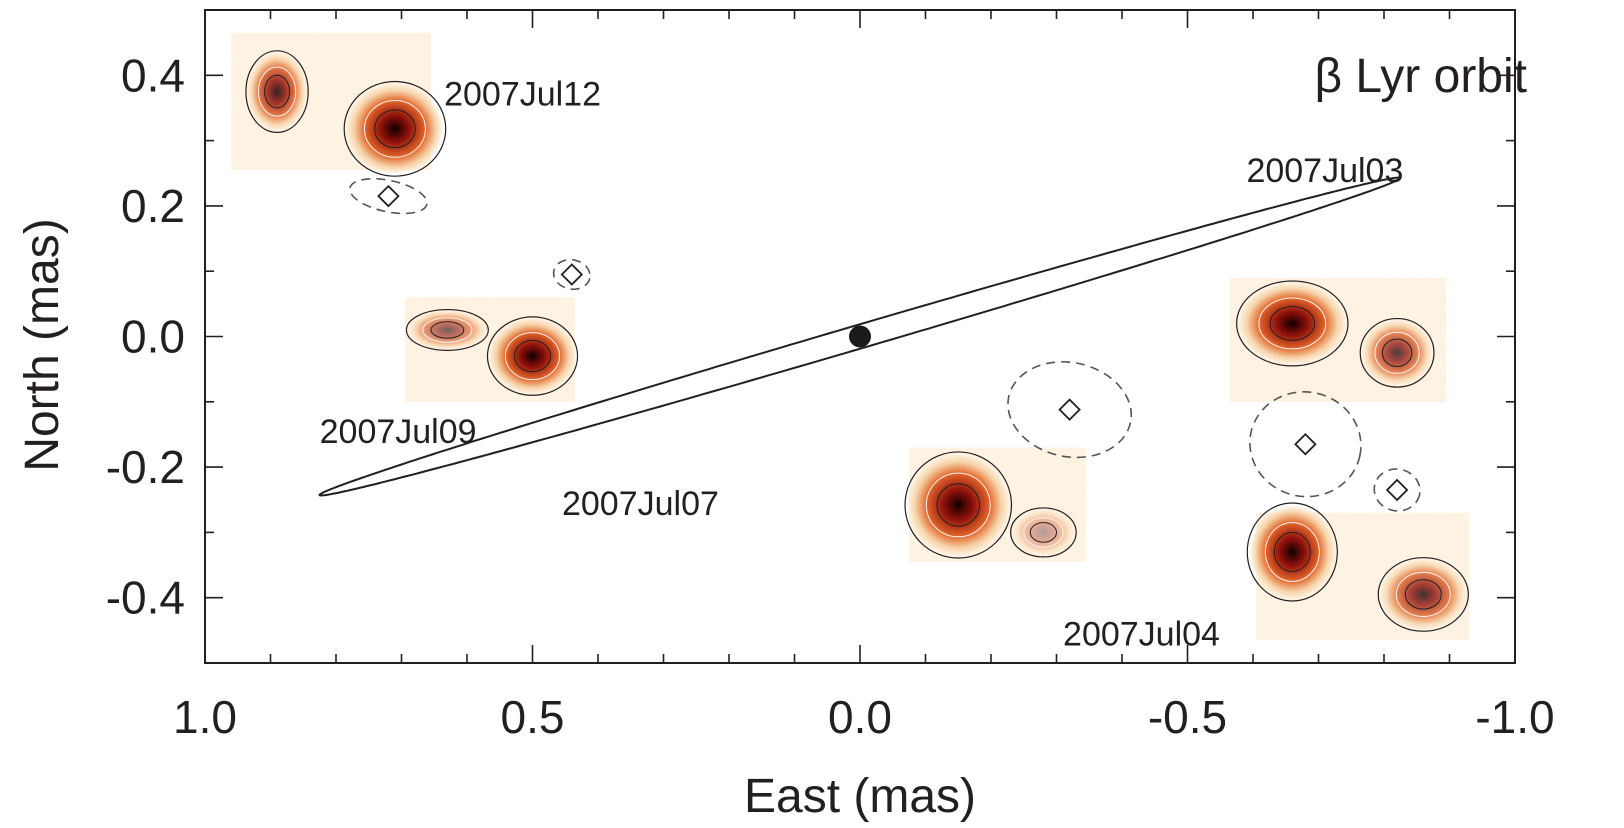 The image size is (1624, 828). I want to click on image-2007Jul03, so click(1338, 339).